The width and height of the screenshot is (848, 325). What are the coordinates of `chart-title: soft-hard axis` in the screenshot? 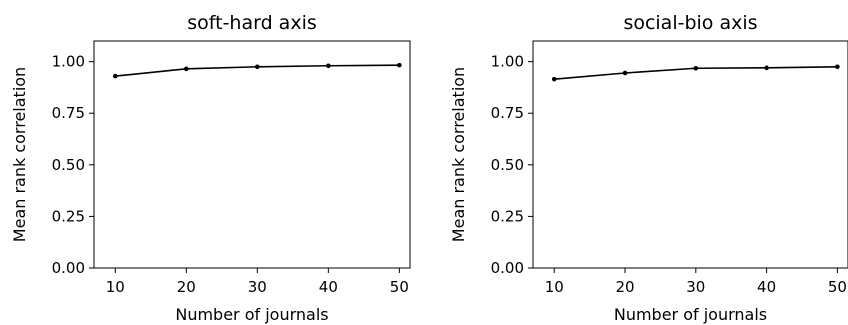 It's located at (252, 23).